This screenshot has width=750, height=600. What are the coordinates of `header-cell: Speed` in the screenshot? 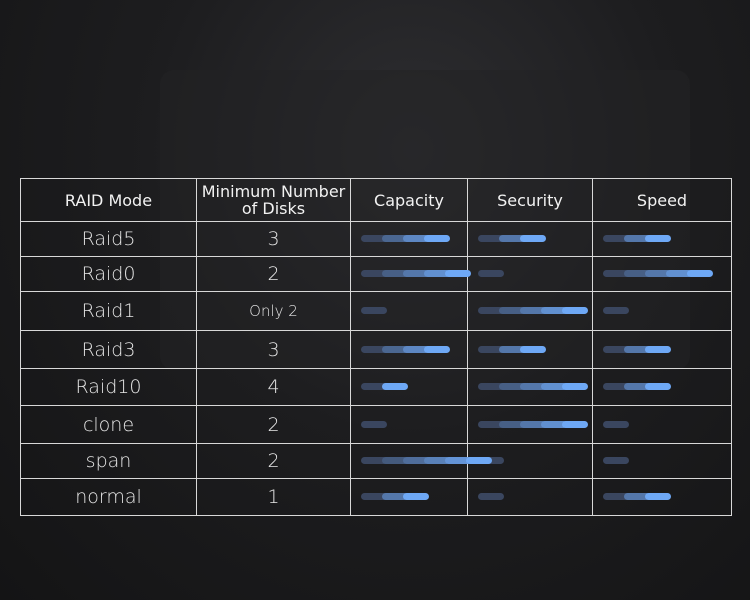 It's located at (662, 200).